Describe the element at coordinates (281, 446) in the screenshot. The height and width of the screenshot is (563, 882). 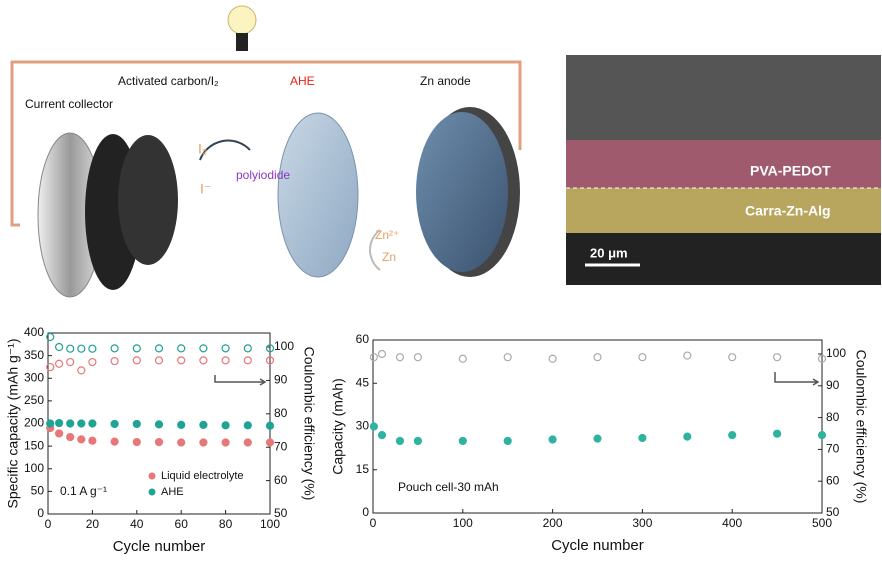
I see `y2-tick-label: 70` at that location.